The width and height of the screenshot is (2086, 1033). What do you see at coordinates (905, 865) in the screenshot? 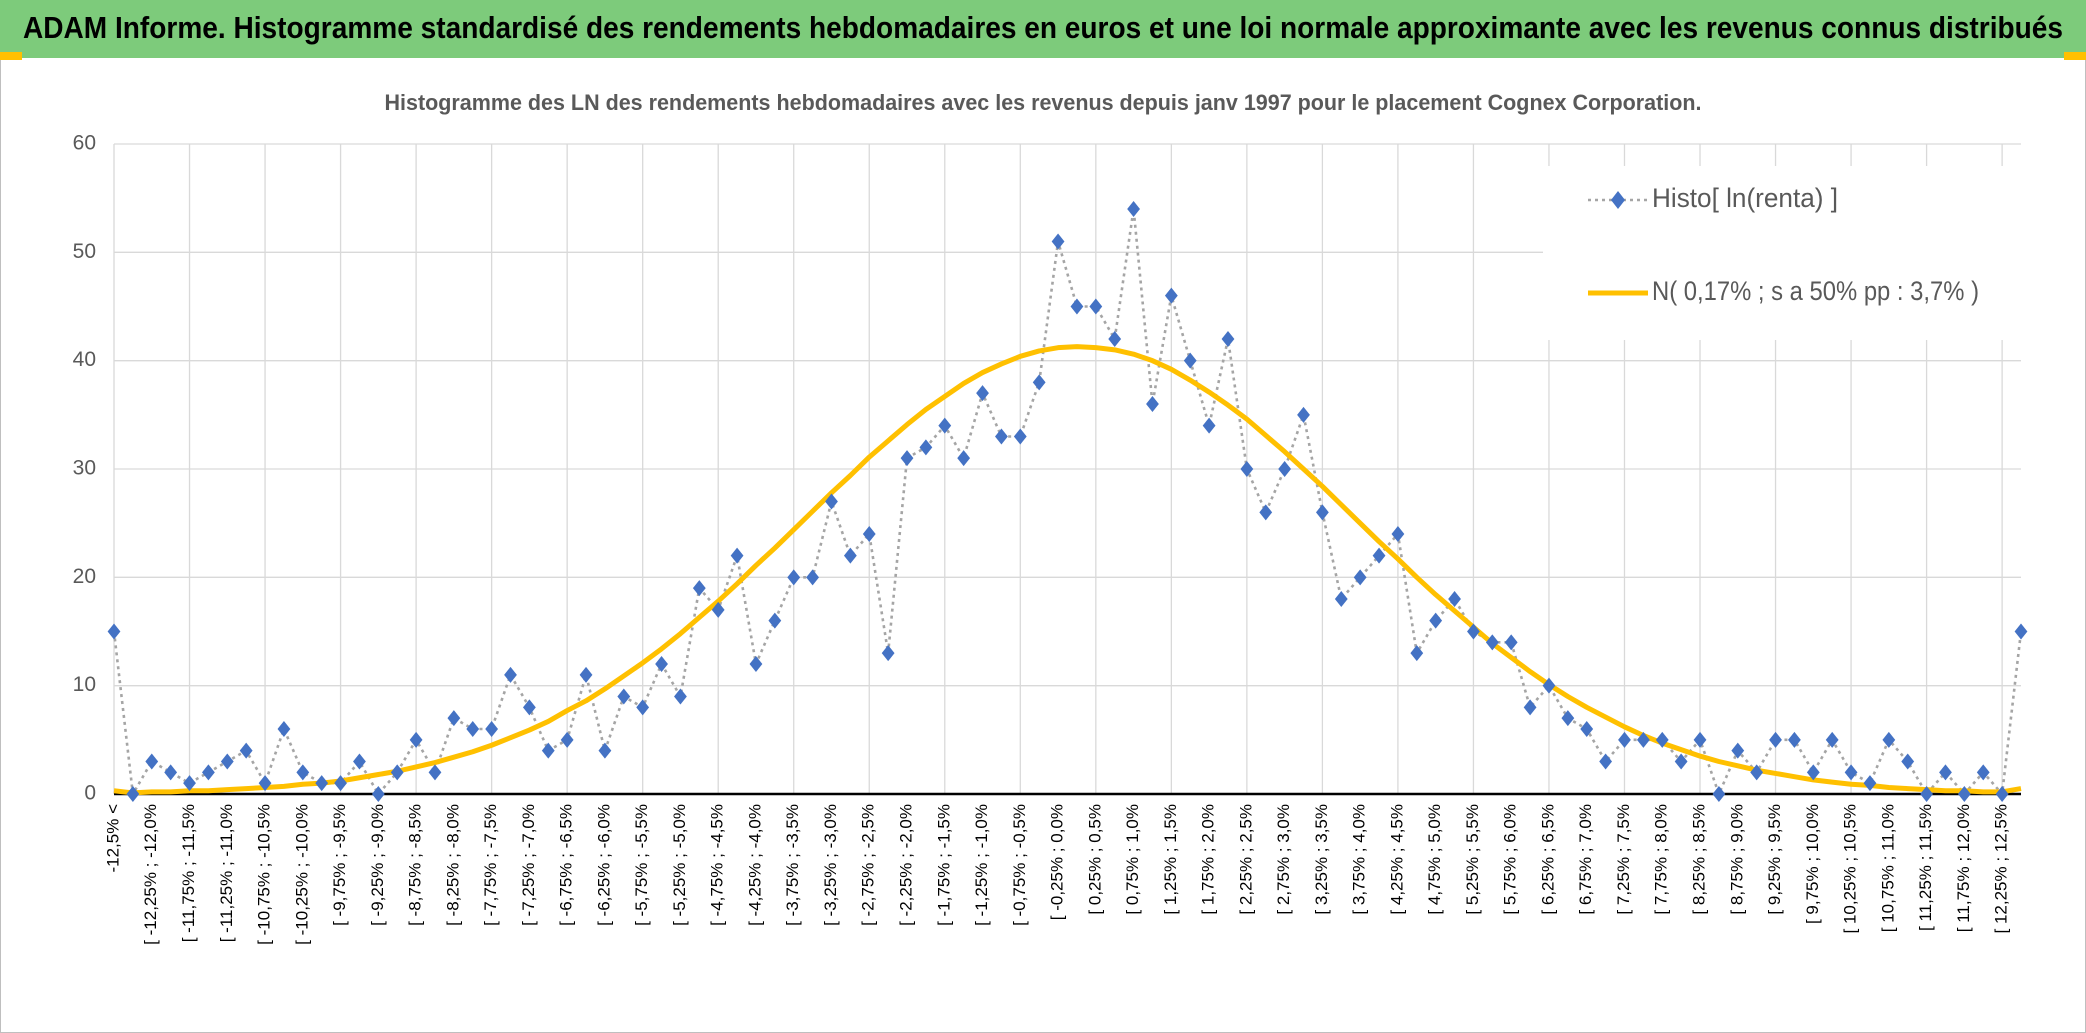
I see `x-tick-label: [ -2,25% ; -2,0%` at bounding box center [905, 865].